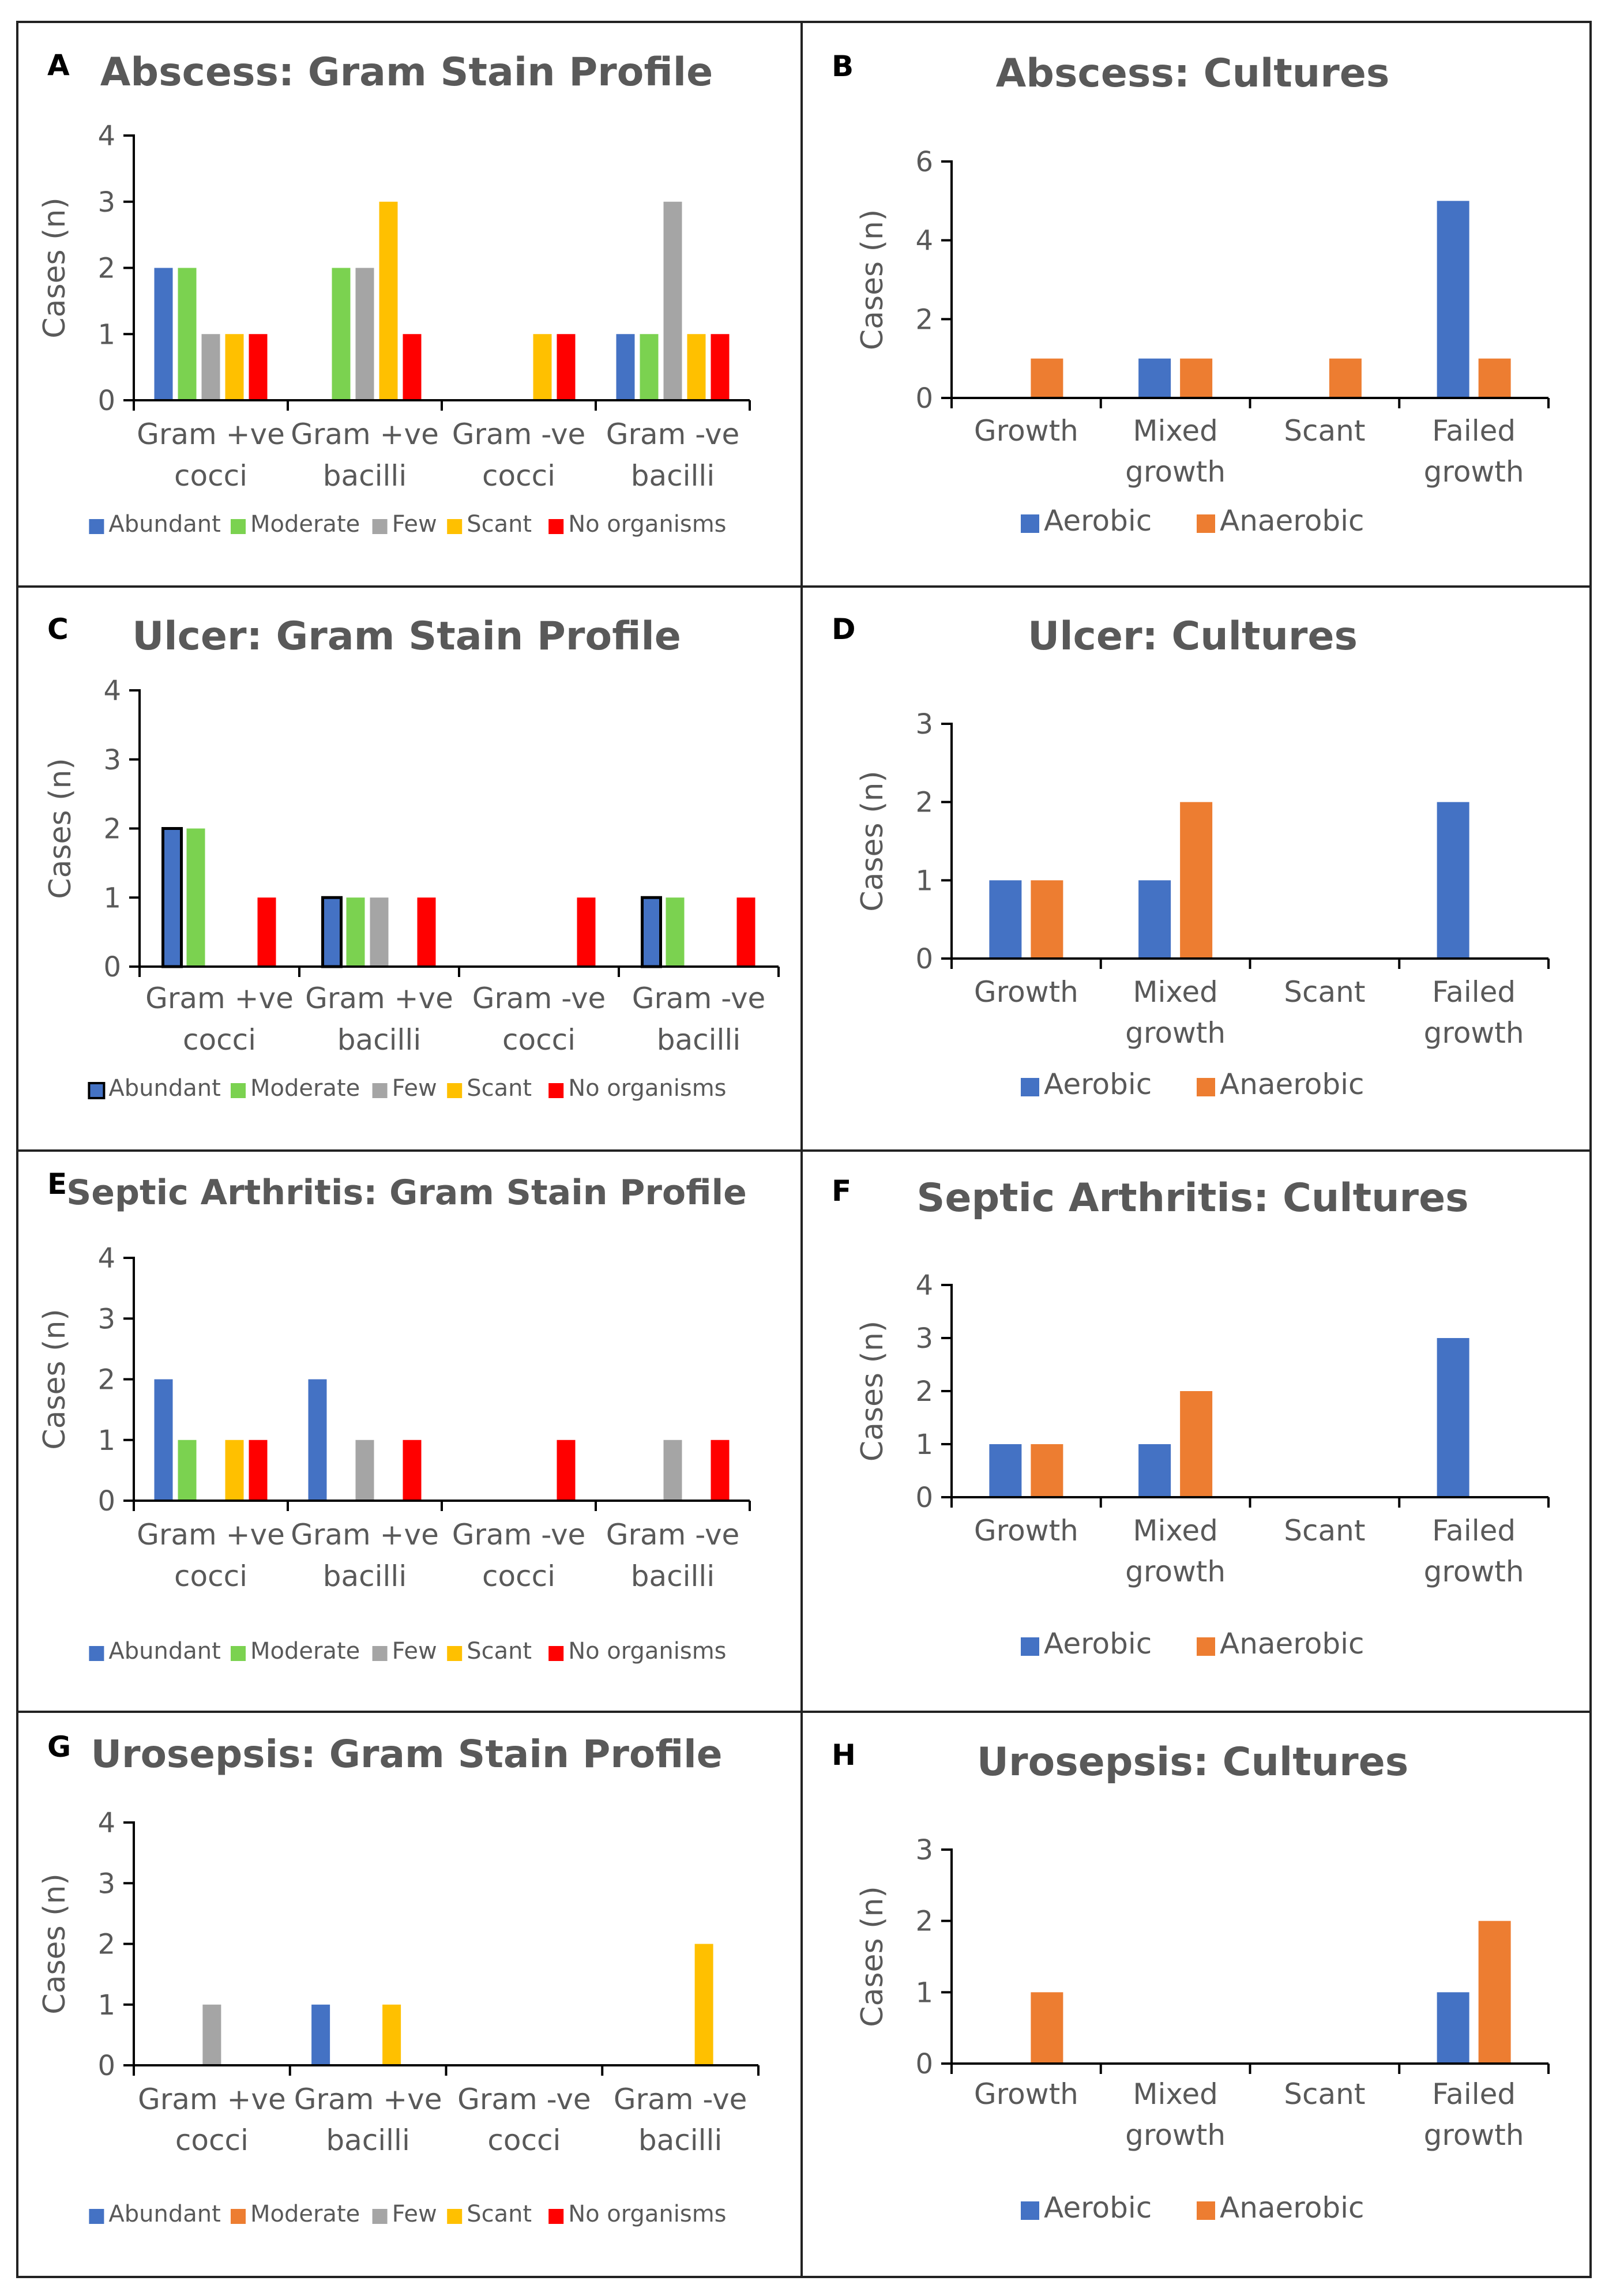 Image resolution: width=1605 pixels, height=2296 pixels. What do you see at coordinates (1192, 1198) in the screenshot?
I see `chart-title: Septic Arthritis: Cultures` at bounding box center [1192, 1198].